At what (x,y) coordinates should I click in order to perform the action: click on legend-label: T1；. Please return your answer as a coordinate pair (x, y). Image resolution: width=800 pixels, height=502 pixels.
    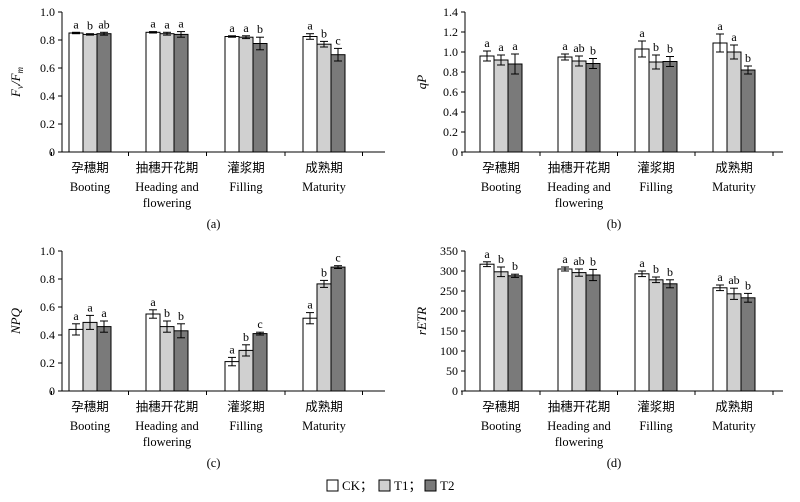
    Looking at the image, I should click on (407, 486).